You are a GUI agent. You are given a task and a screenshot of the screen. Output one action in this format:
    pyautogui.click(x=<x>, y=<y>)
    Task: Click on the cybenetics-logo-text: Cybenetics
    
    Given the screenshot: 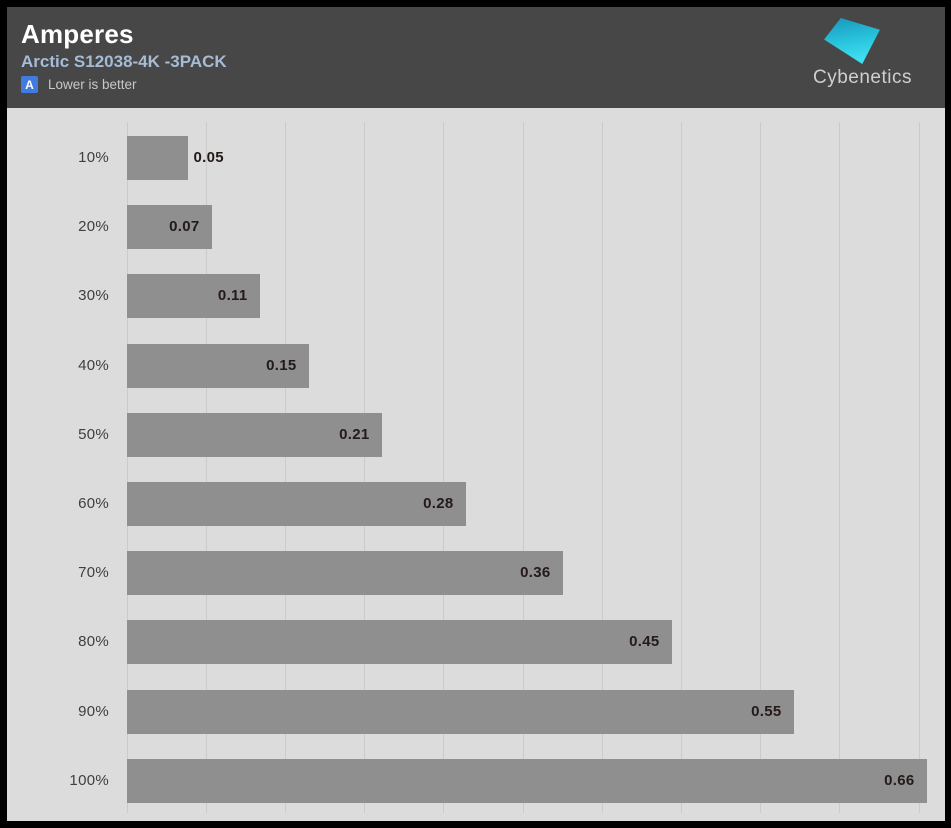 What is the action you would take?
    pyautogui.click(x=862, y=77)
    